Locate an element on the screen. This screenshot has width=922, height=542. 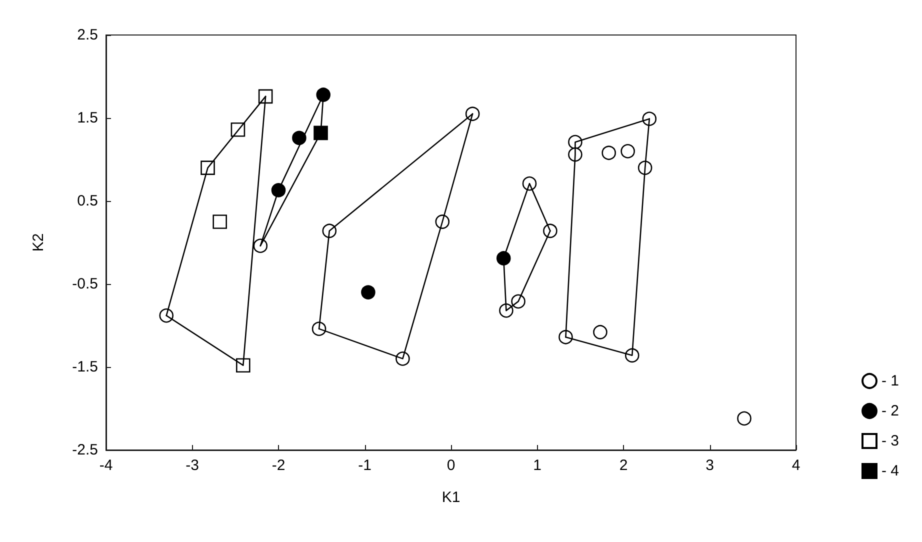
y-axis-title: K2 is located at coordinates (38, 242).